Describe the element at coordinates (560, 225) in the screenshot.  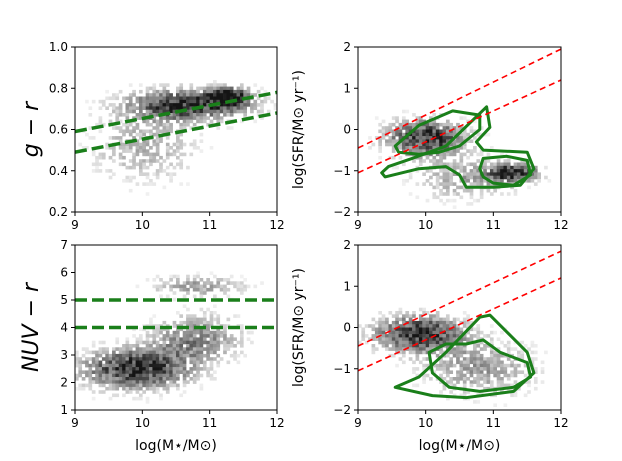
I see `x-tick-label: 12` at that location.